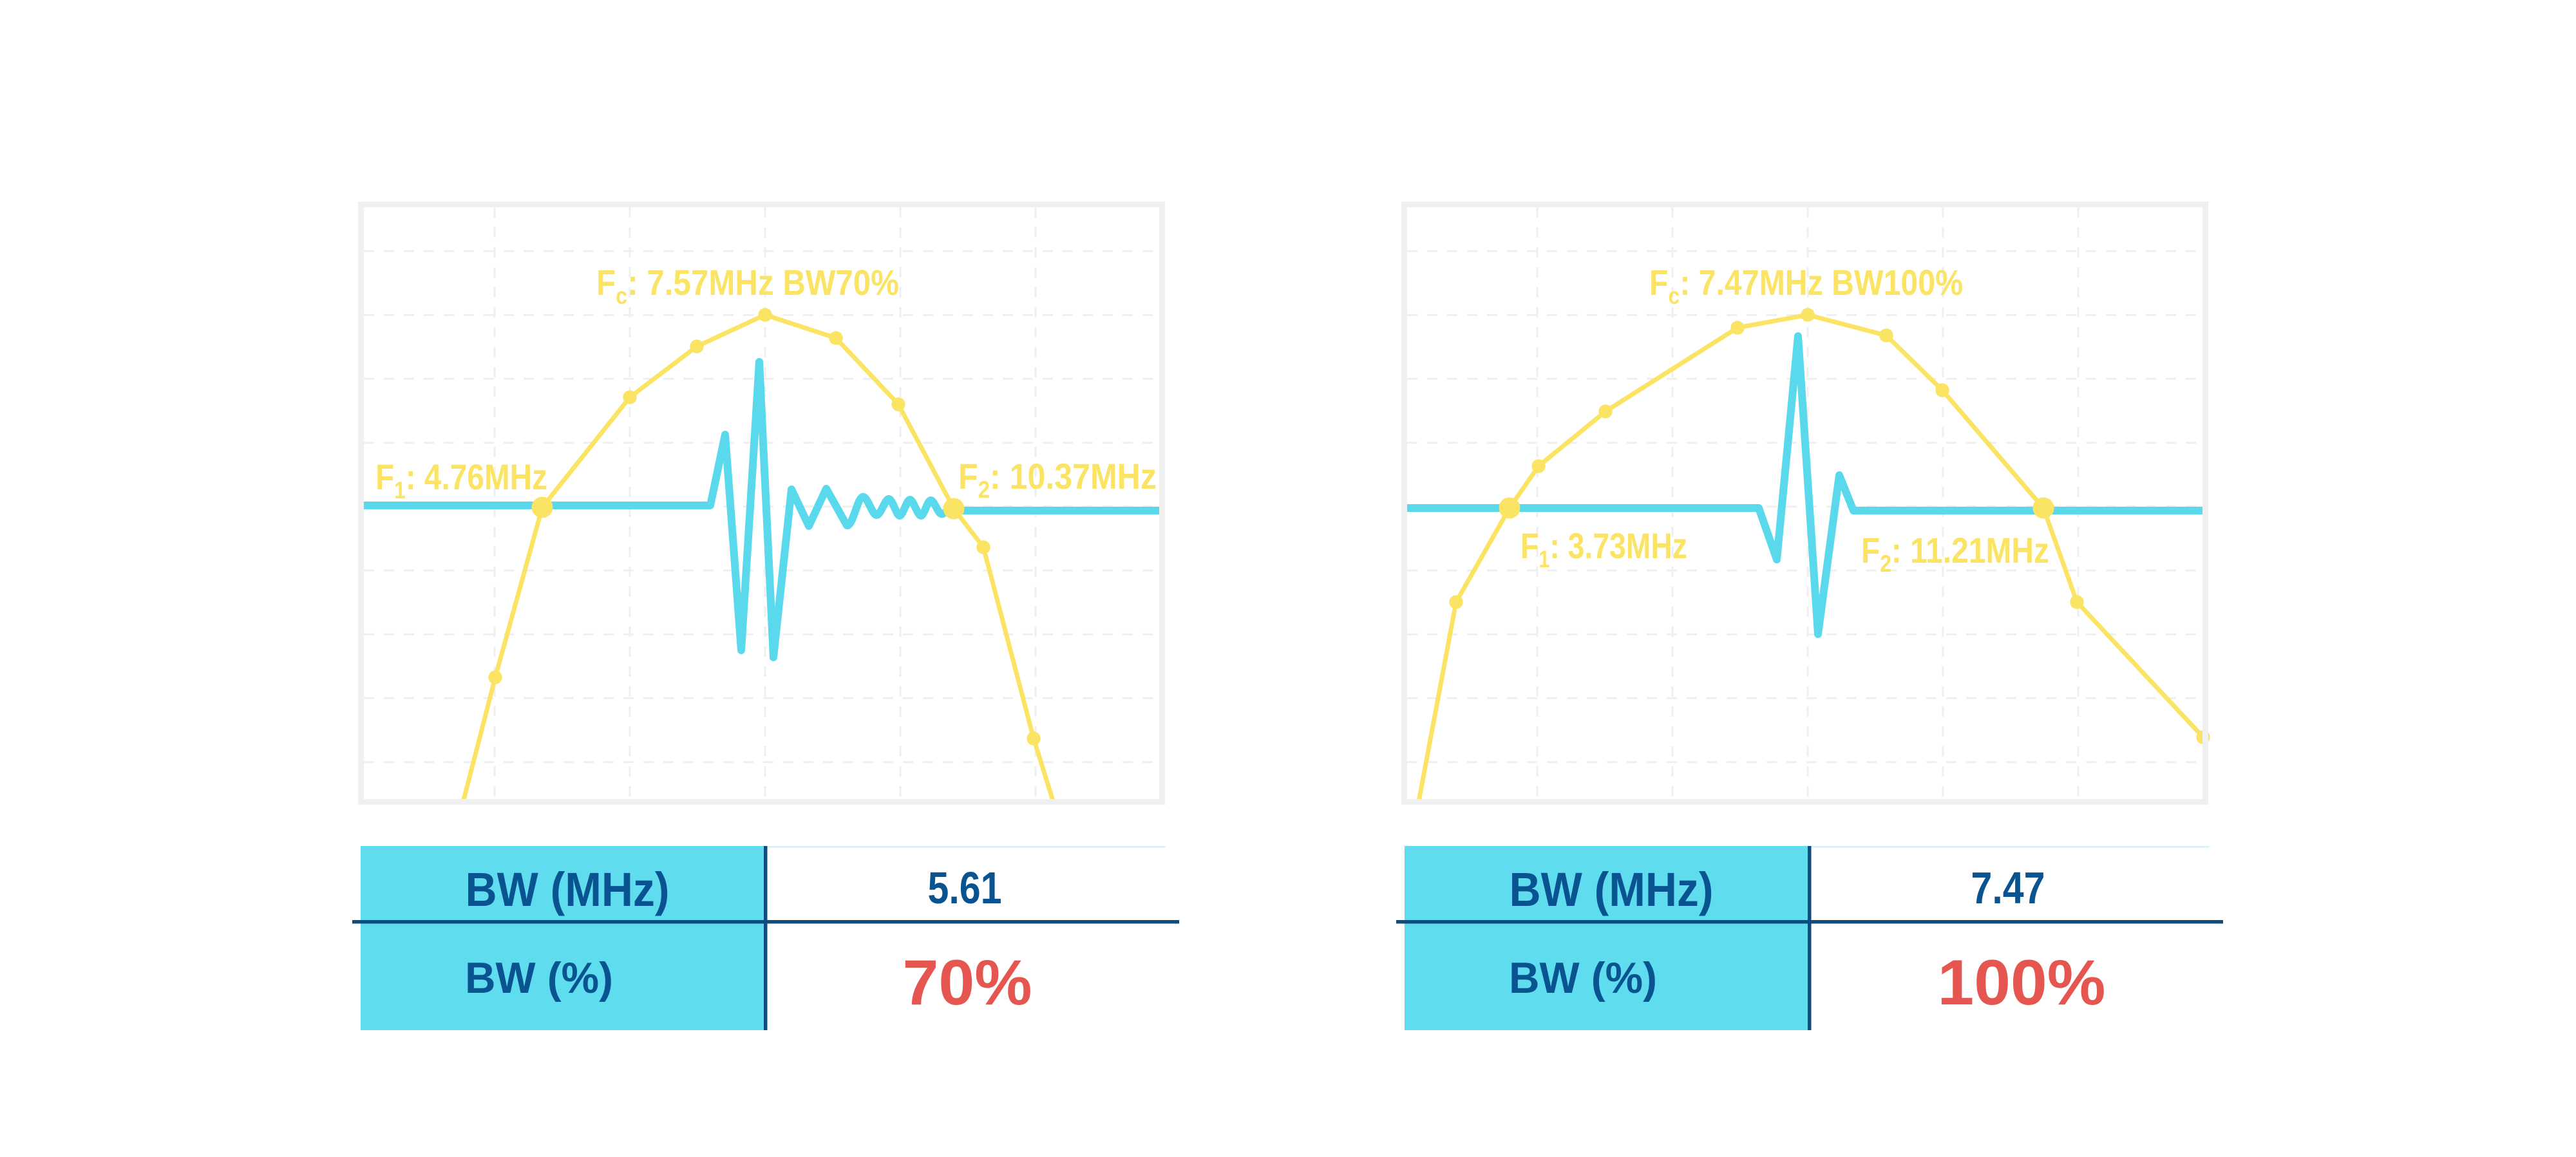 The height and width of the screenshot is (1157, 2576). Describe the element at coordinates (748, 285) in the screenshot. I see `svg-text: Fc: 7.57MHz BW70%` at that location.